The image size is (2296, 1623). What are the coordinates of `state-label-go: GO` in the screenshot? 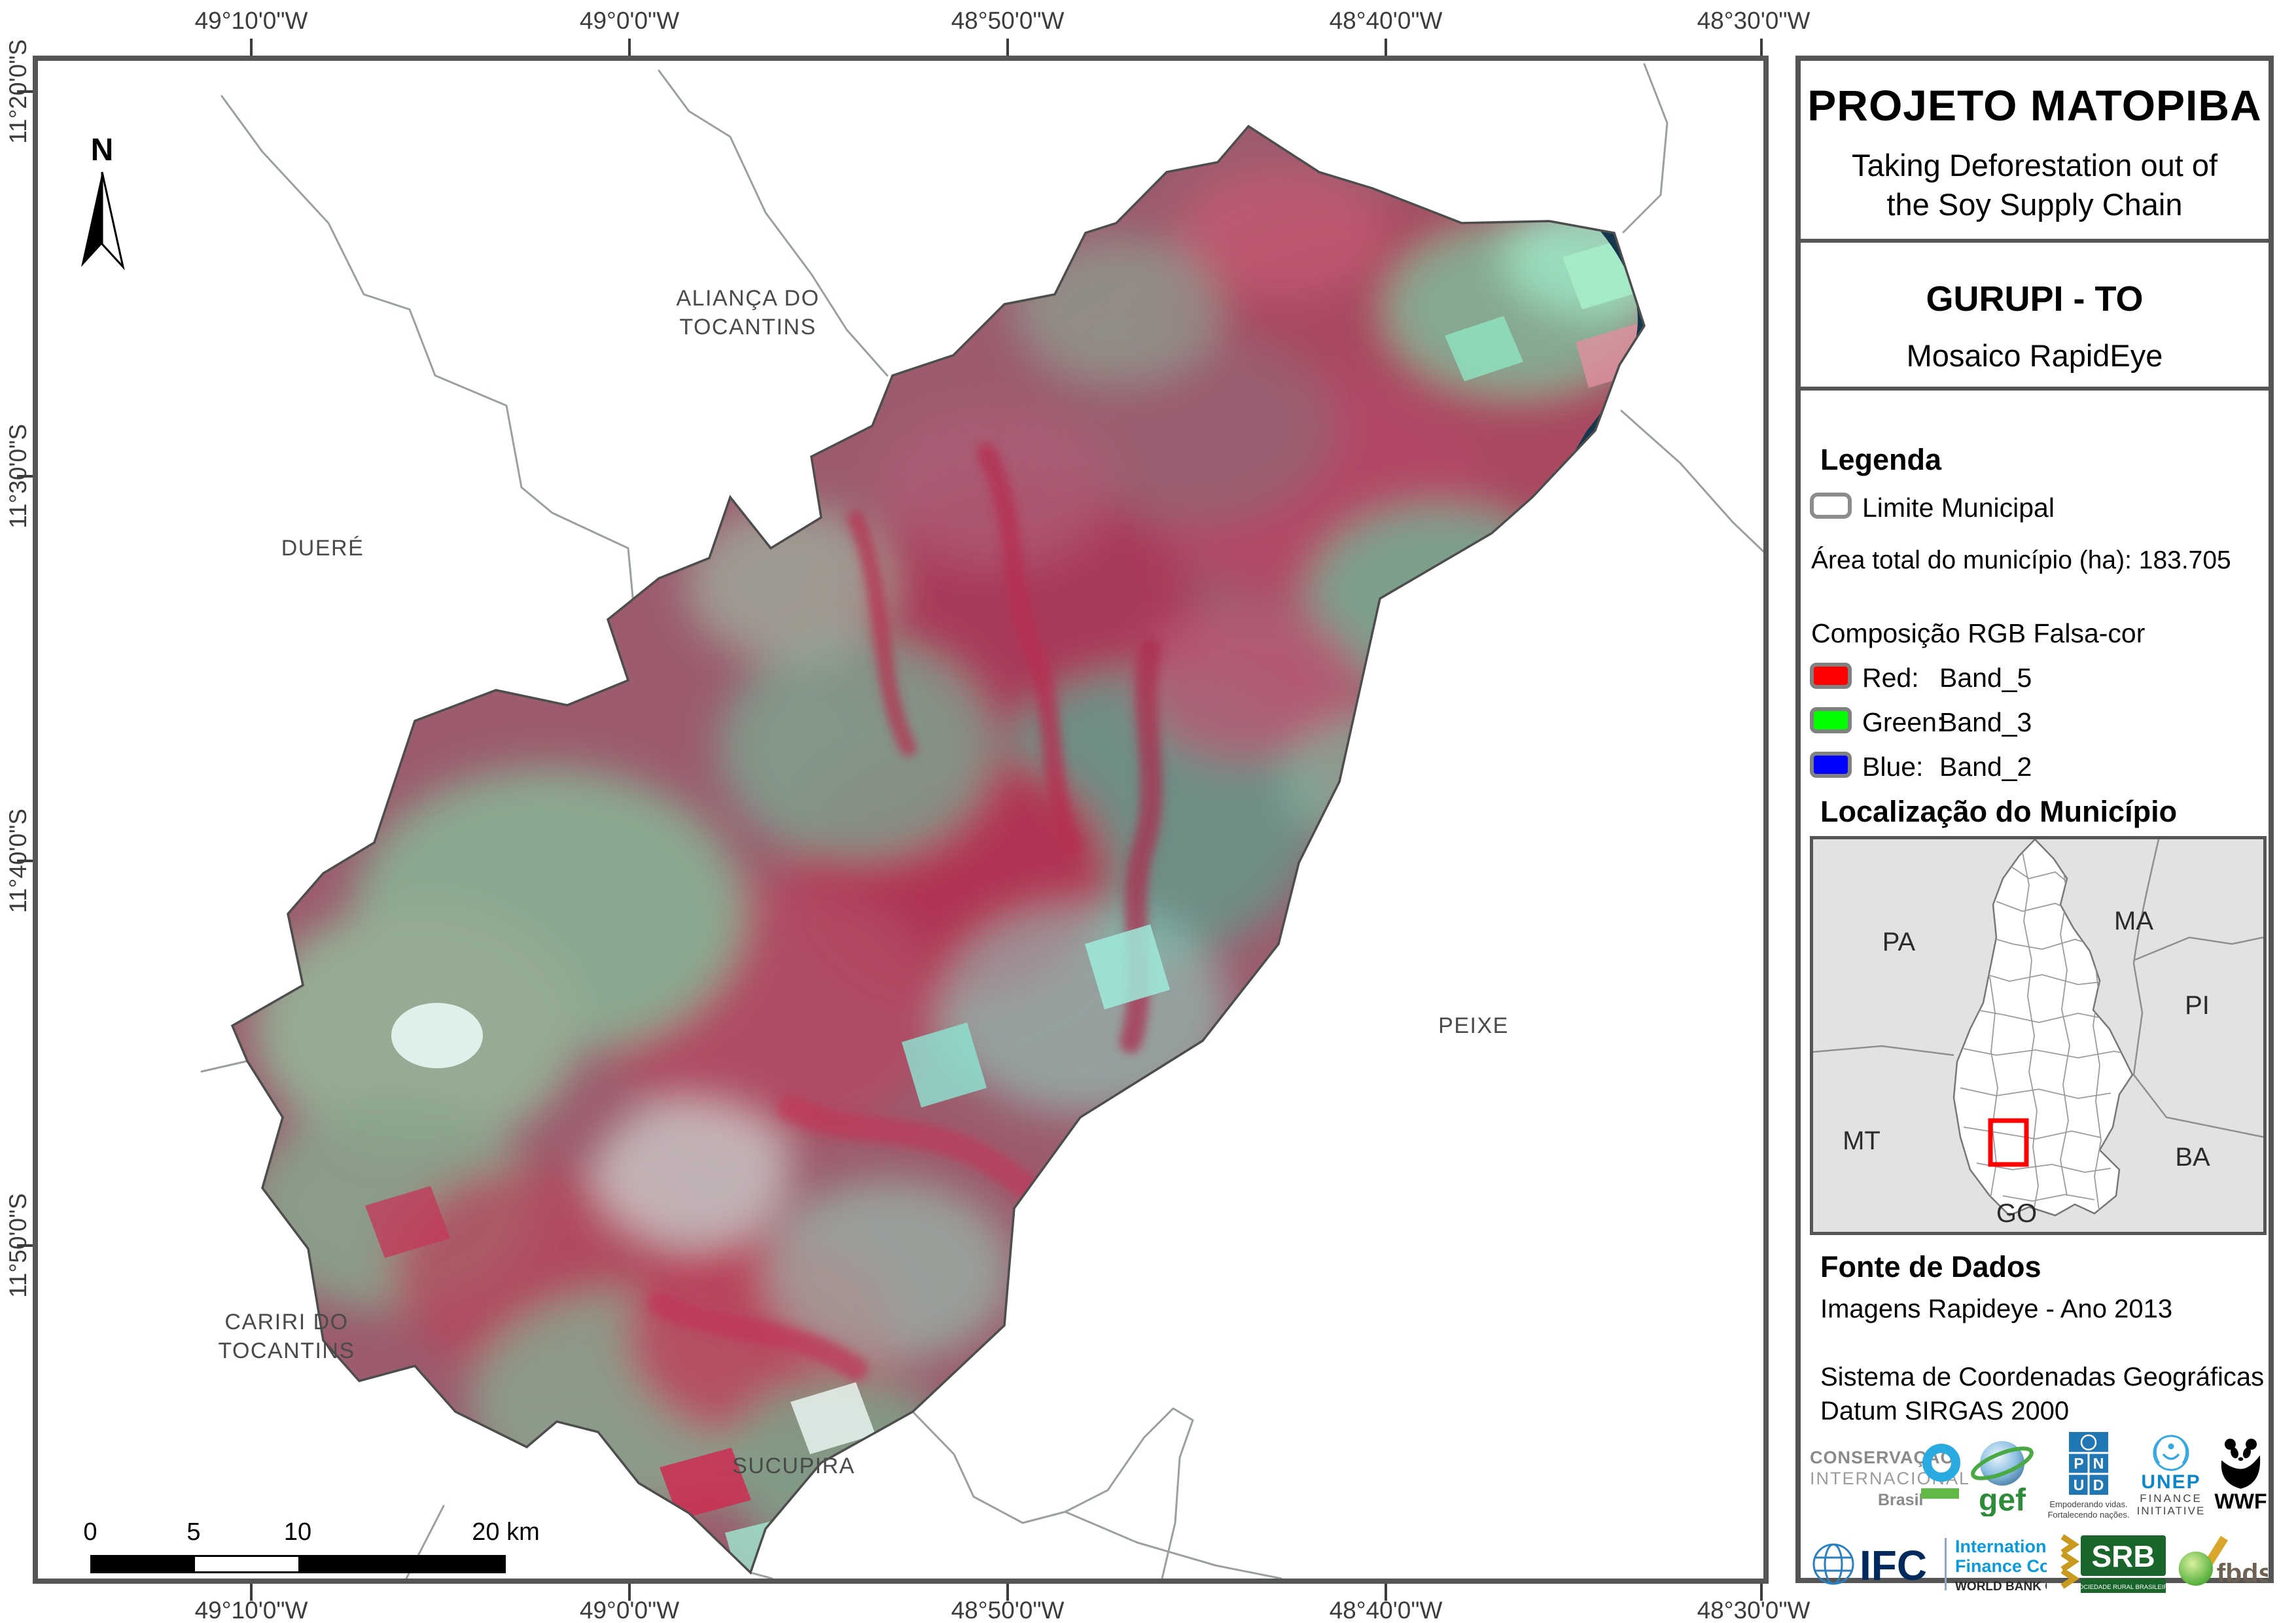 It's located at (2016, 1213).